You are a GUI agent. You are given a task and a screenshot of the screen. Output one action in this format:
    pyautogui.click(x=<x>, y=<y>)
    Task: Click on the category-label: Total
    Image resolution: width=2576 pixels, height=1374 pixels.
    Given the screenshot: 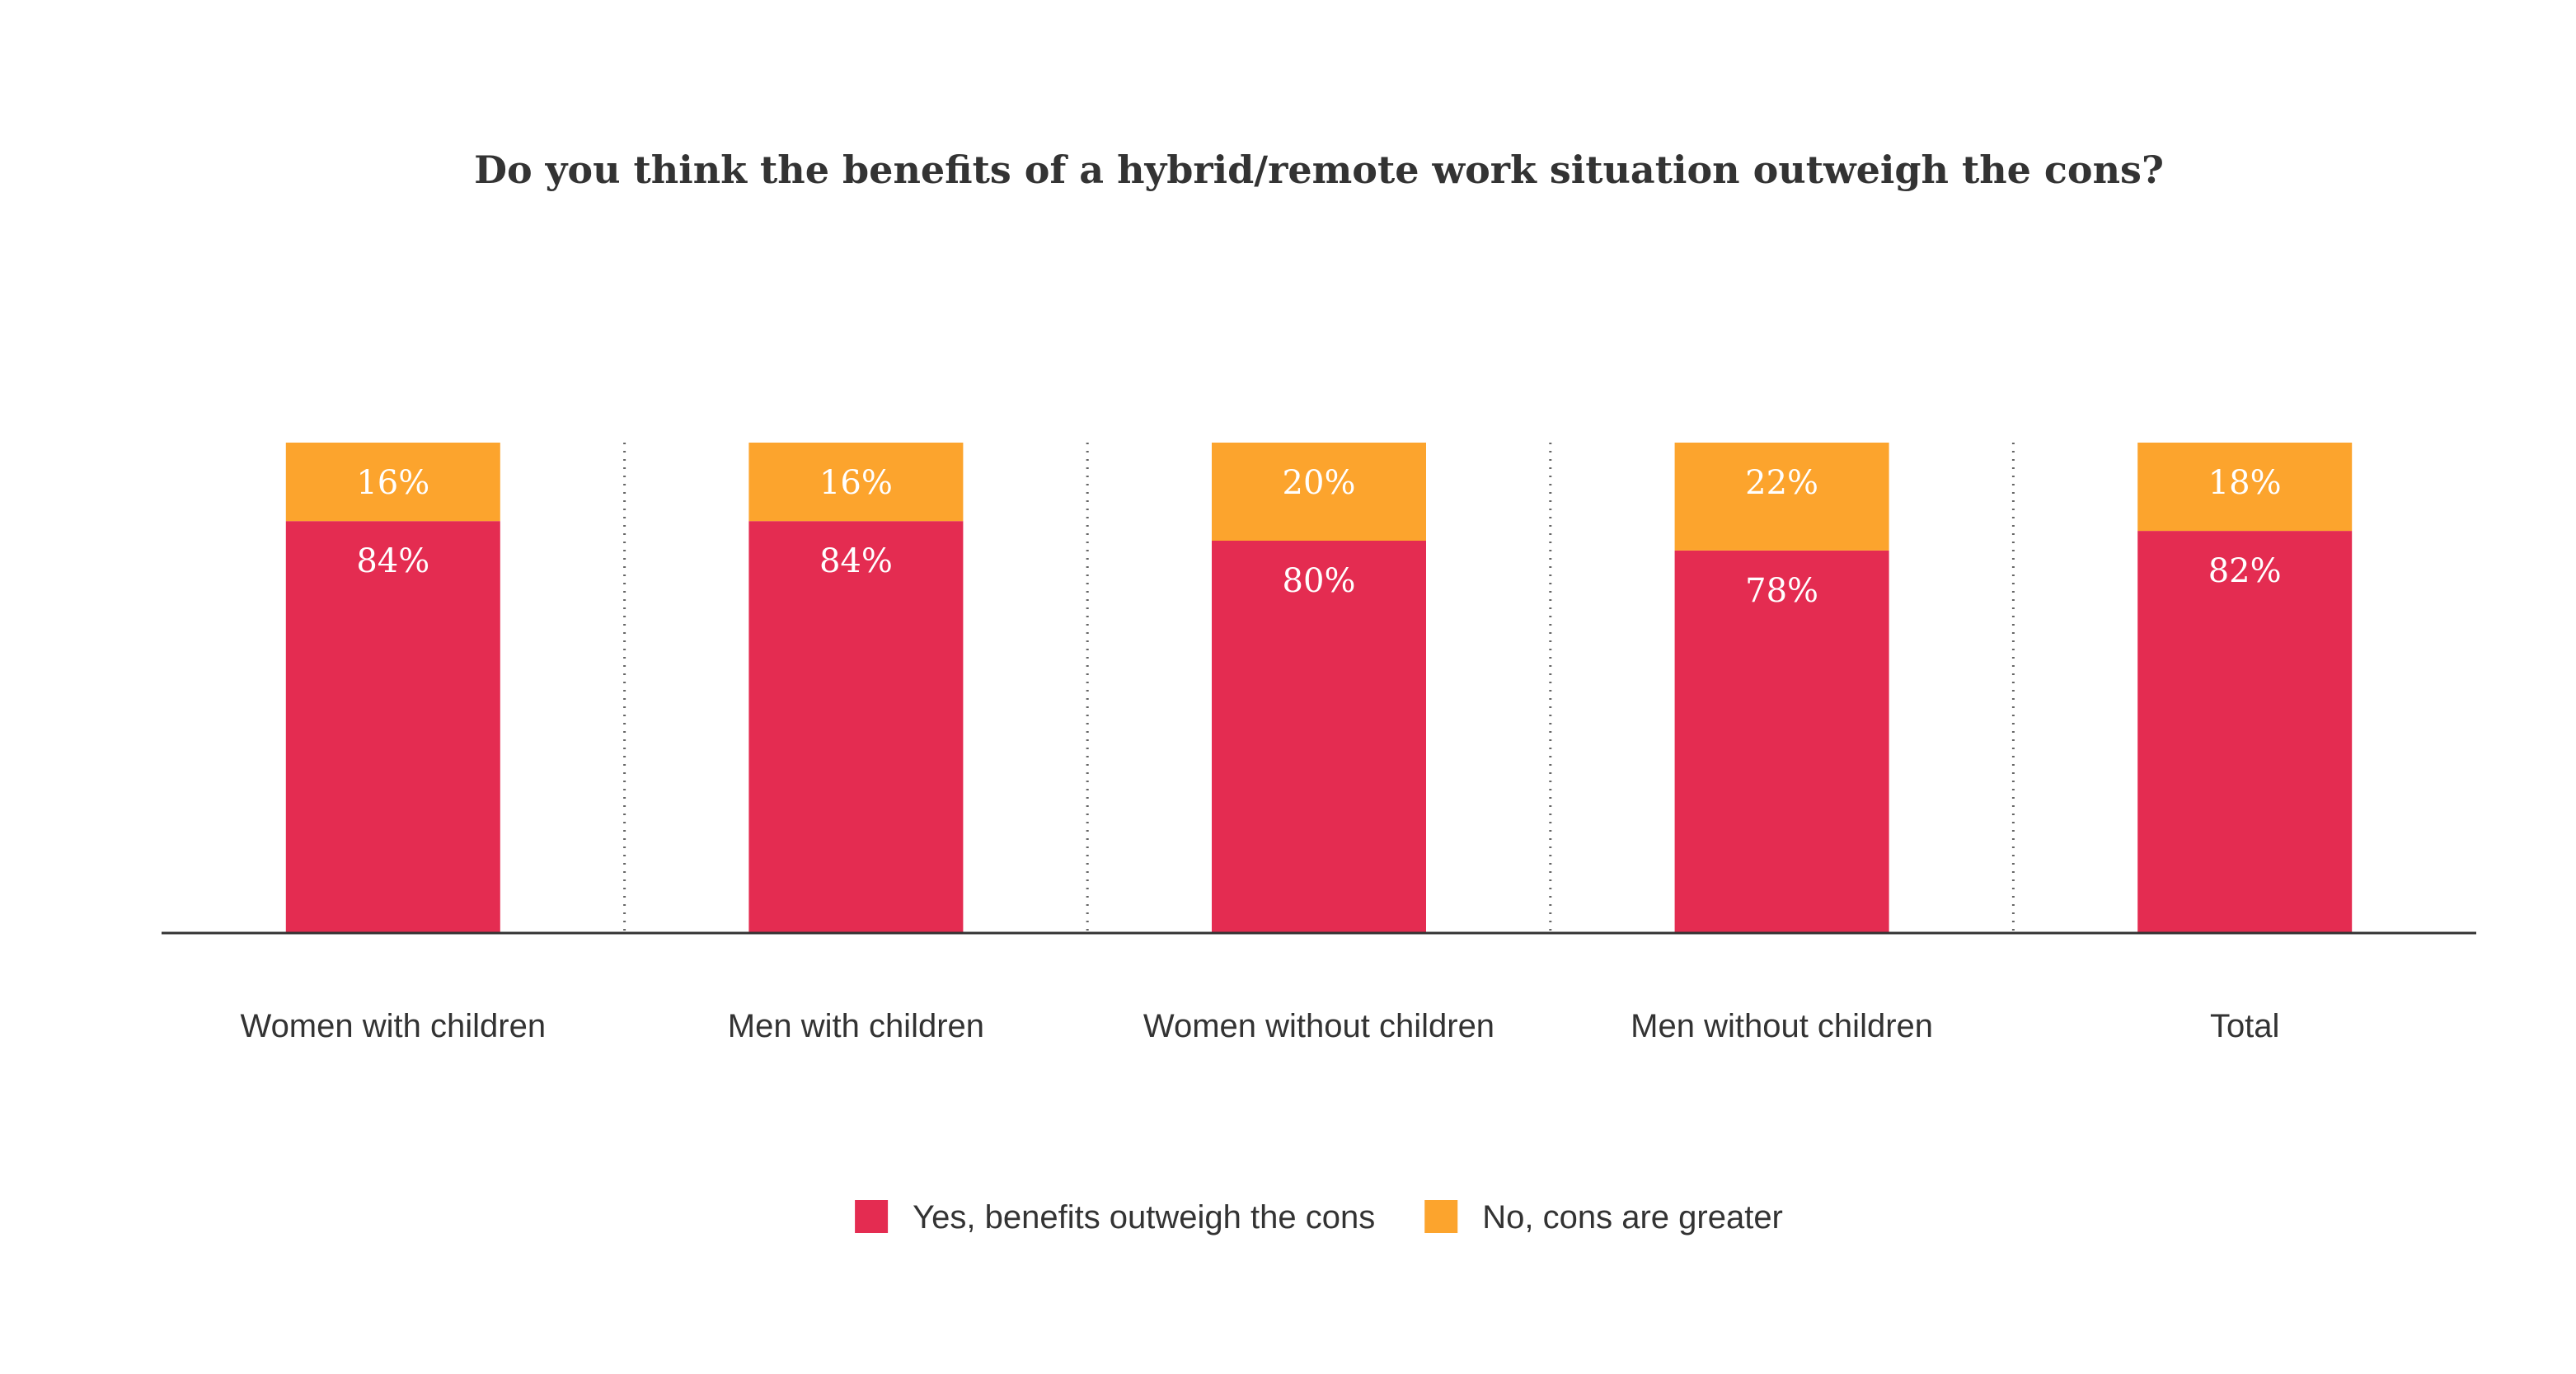 What is the action you would take?
    pyautogui.click(x=2245, y=1026)
    